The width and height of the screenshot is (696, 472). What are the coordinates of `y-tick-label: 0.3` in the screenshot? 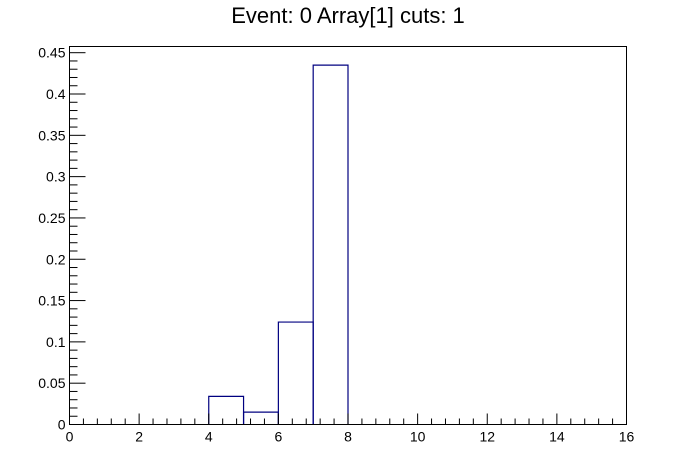 It's located at (56, 177).